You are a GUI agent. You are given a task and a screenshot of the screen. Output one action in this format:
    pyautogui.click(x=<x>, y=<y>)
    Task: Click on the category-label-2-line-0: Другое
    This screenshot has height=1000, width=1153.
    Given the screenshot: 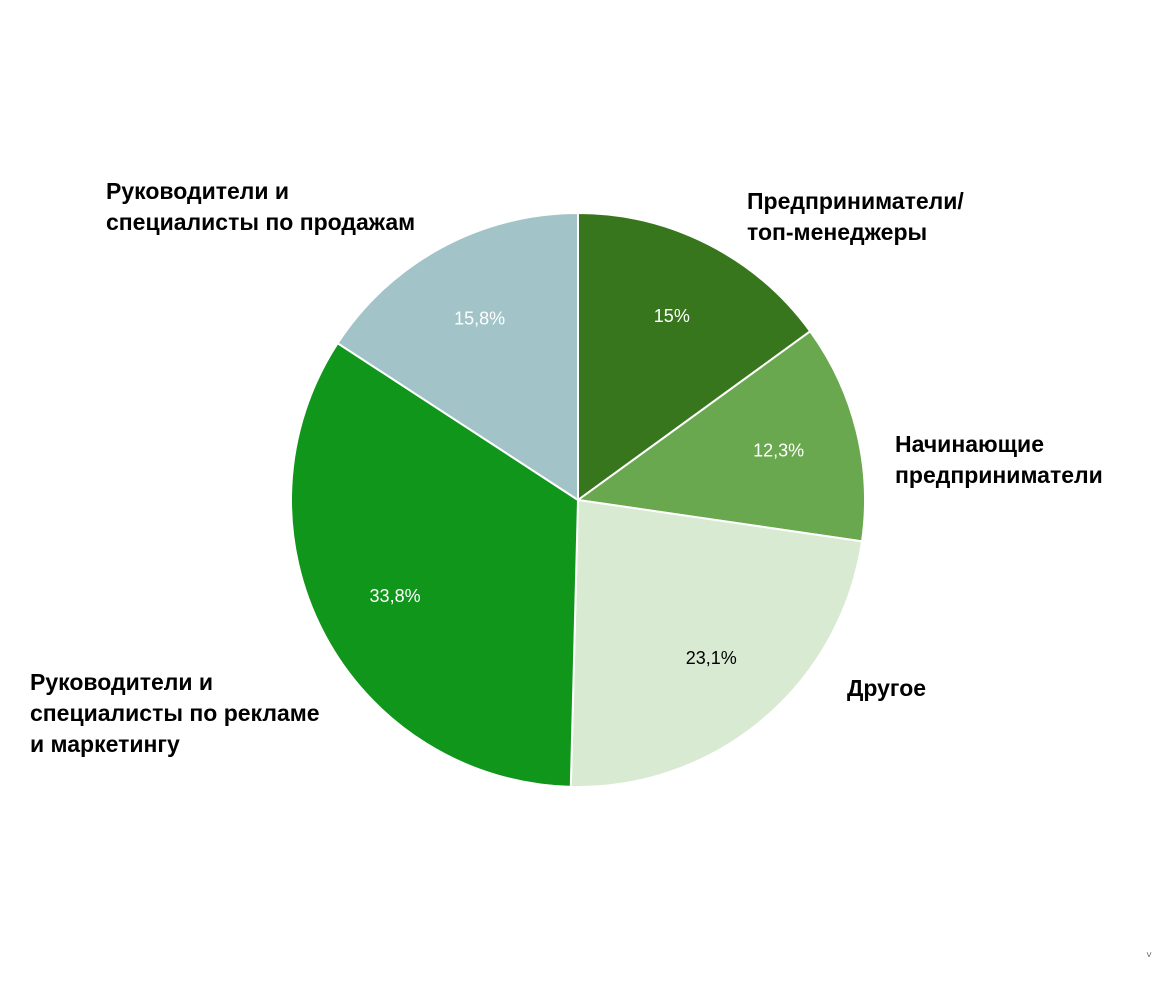 What is the action you would take?
    pyautogui.click(x=886, y=688)
    